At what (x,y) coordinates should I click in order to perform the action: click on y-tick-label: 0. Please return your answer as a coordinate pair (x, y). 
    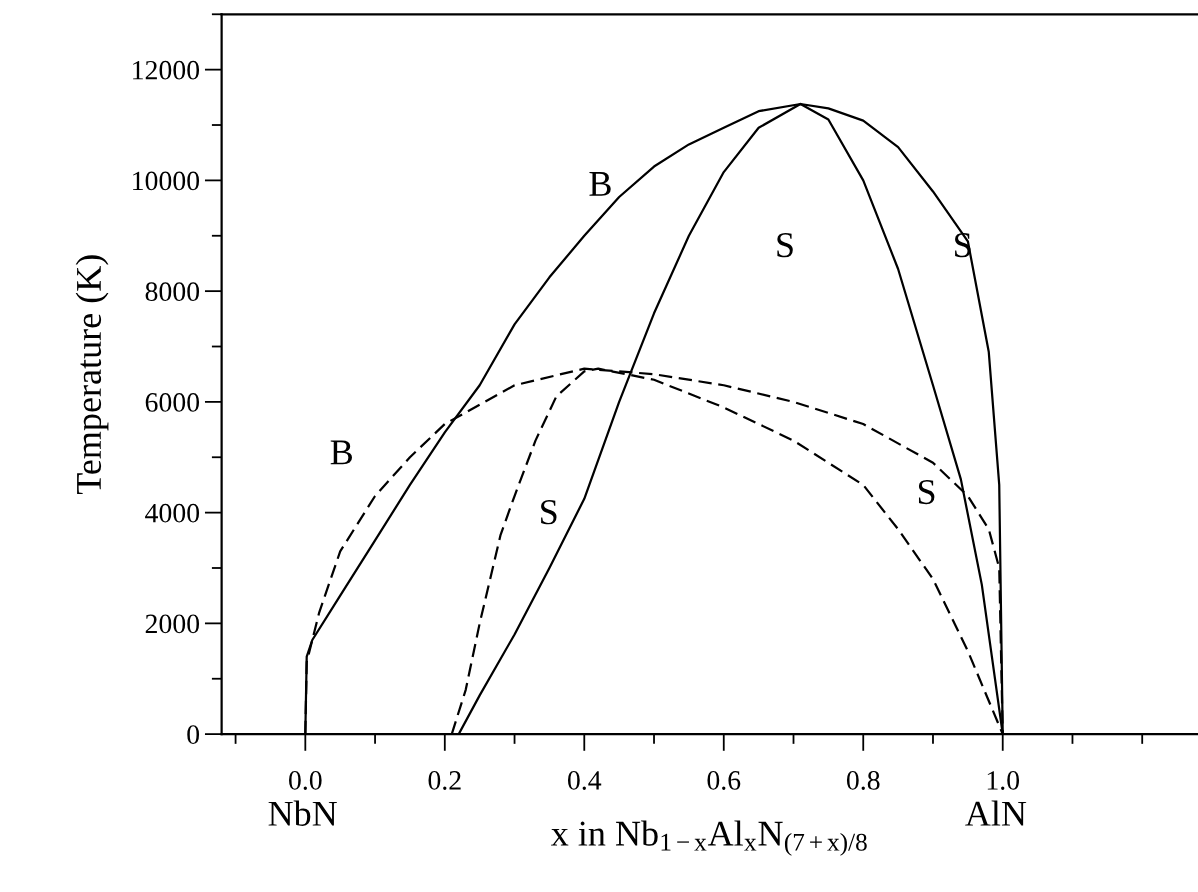
    Looking at the image, I should click on (193, 735).